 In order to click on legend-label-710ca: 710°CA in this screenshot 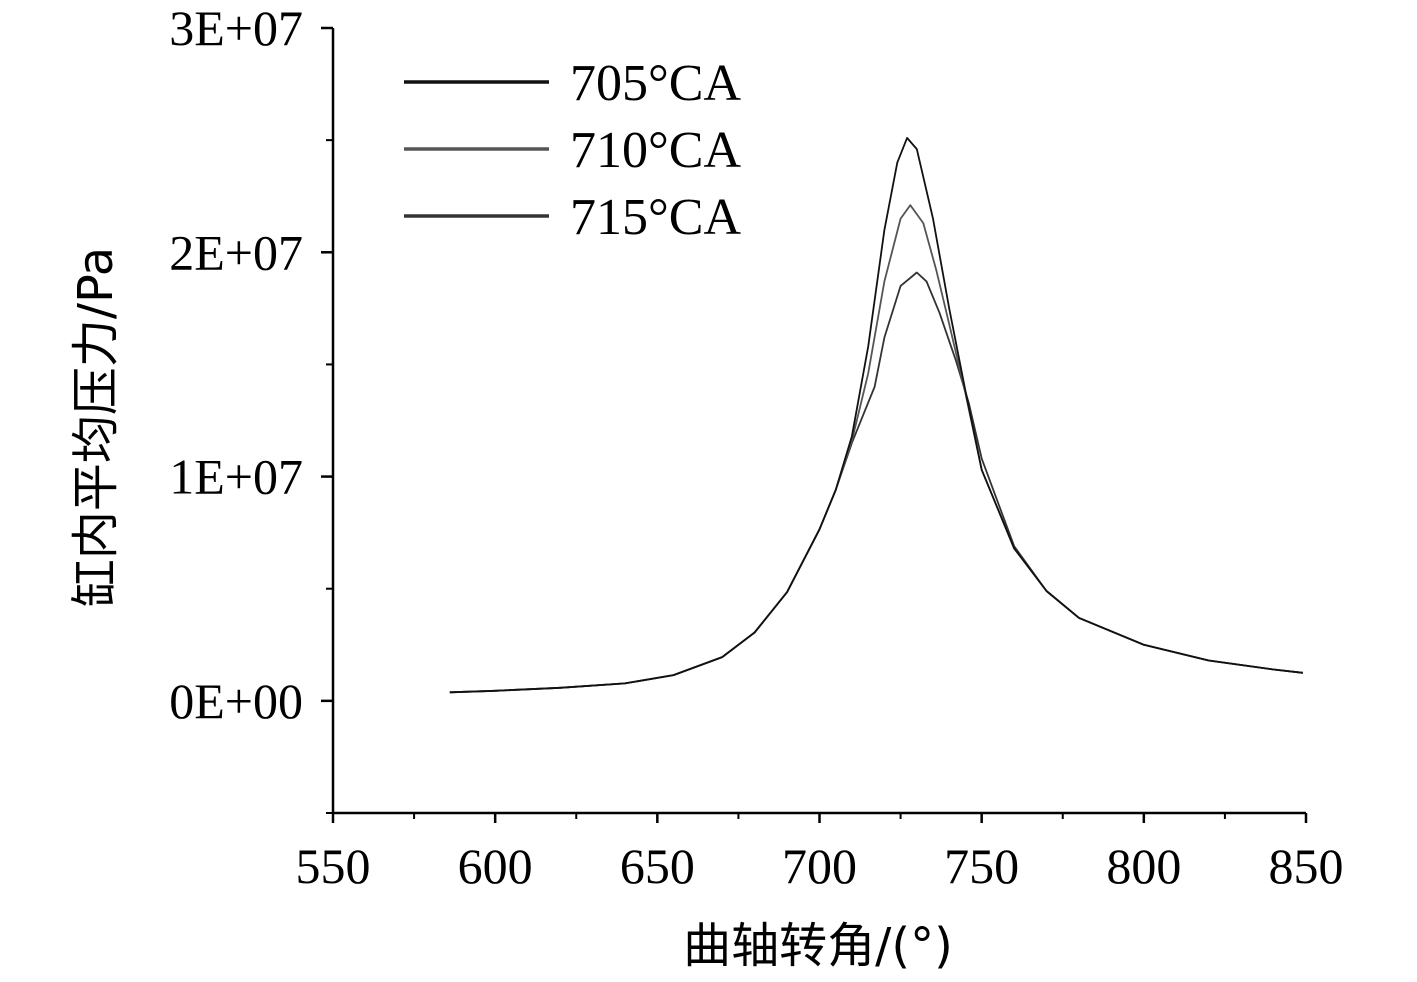, I will do `click(655, 150)`.